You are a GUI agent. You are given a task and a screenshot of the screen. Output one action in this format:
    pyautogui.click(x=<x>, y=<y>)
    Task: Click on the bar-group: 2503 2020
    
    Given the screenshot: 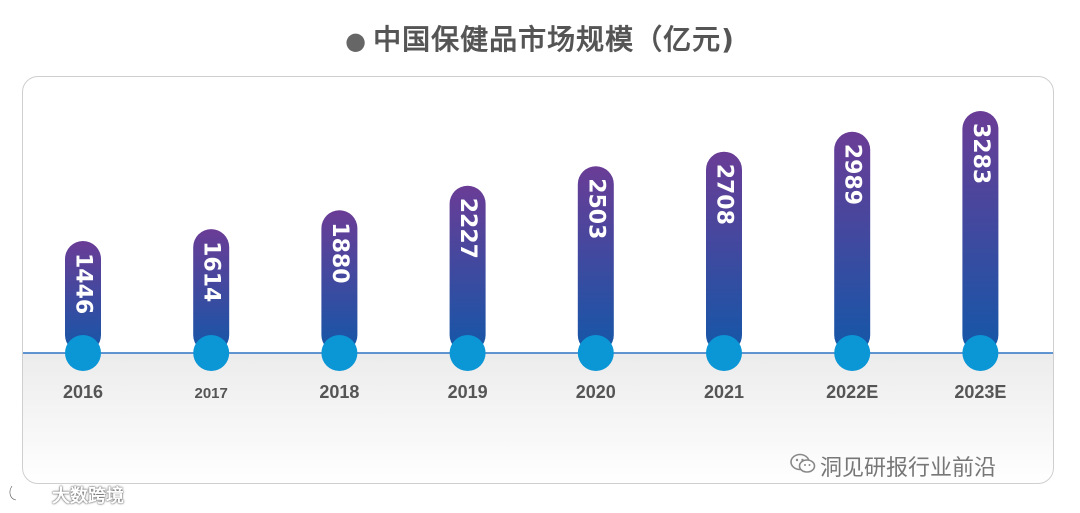 What is the action you would take?
    pyautogui.click(x=596, y=284)
    